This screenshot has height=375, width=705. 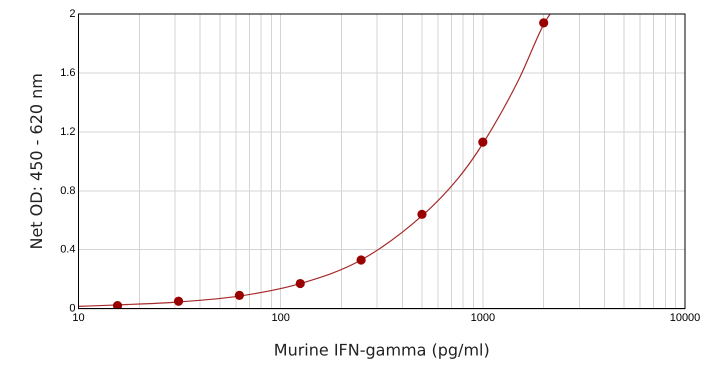 I want to click on y-tick-label: 0.4, so click(x=68, y=250).